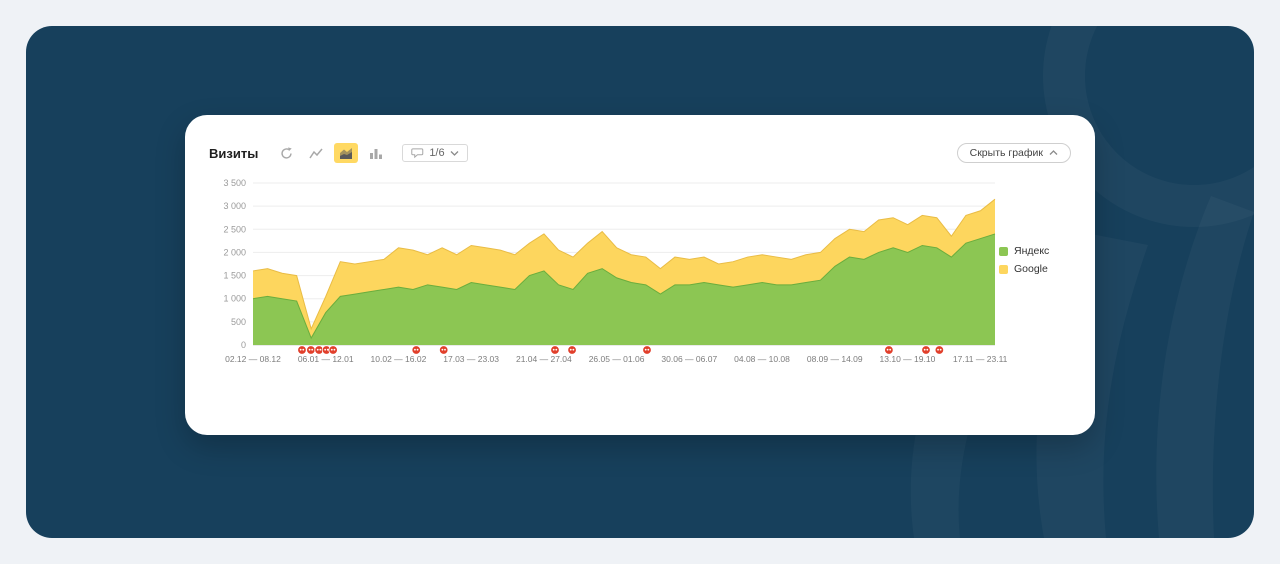 The width and height of the screenshot is (1280, 564). I want to click on x-tick-label: 21.04 — 27.04, so click(544, 359).